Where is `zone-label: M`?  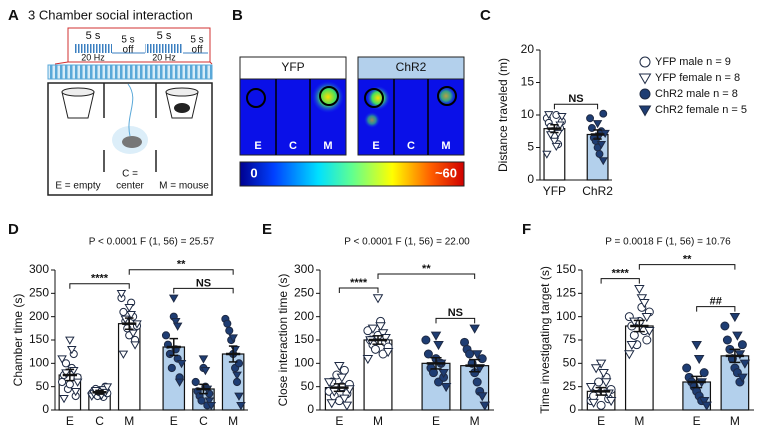 zone-label: M is located at coordinates (445, 146).